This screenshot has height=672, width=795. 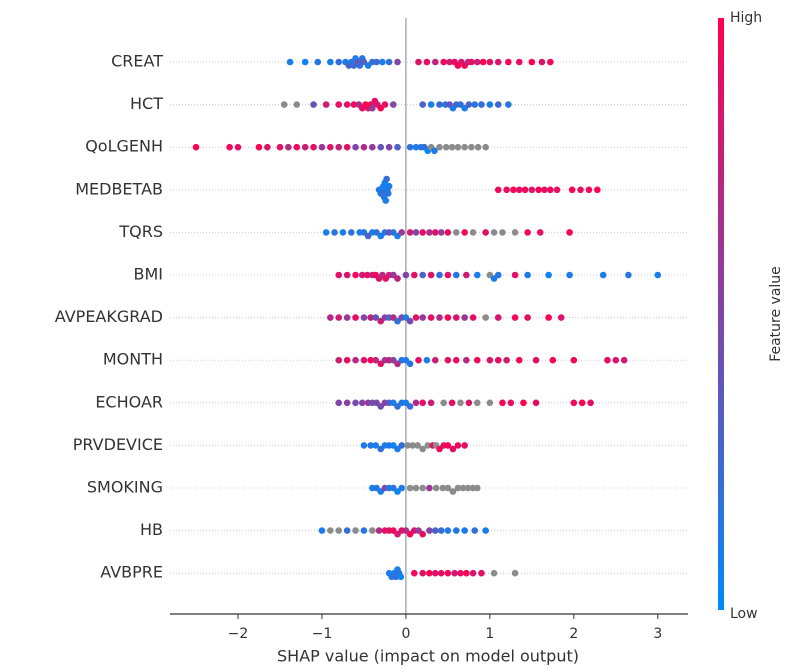 What do you see at coordinates (151, 529) in the screenshot?
I see `row-label: HB` at bounding box center [151, 529].